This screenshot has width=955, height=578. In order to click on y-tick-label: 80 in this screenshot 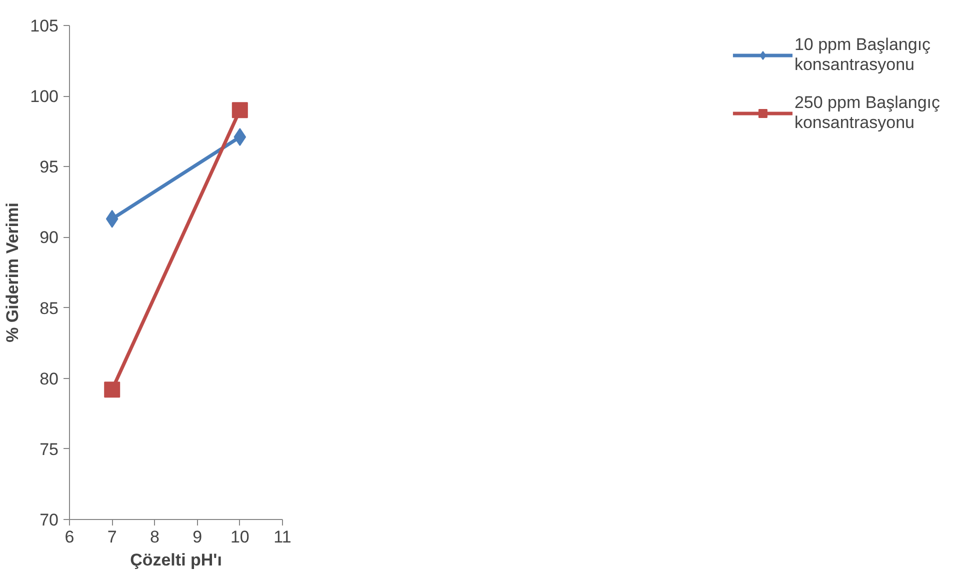, I will do `click(49, 378)`.